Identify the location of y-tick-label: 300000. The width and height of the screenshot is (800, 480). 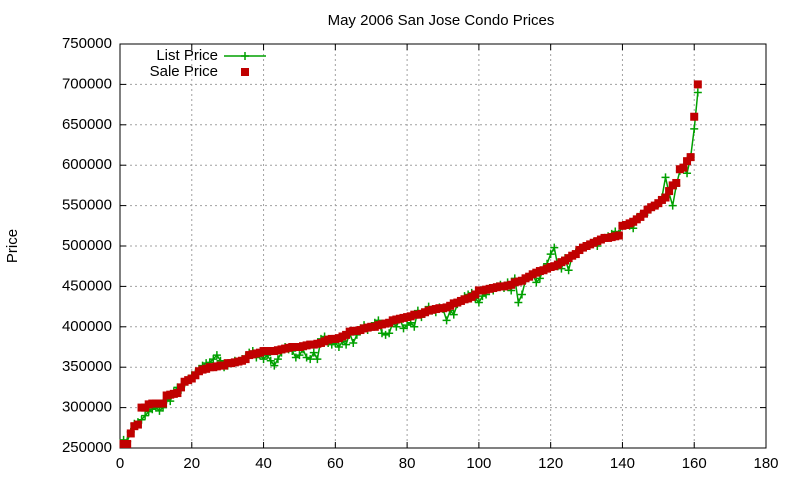
(87, 407).